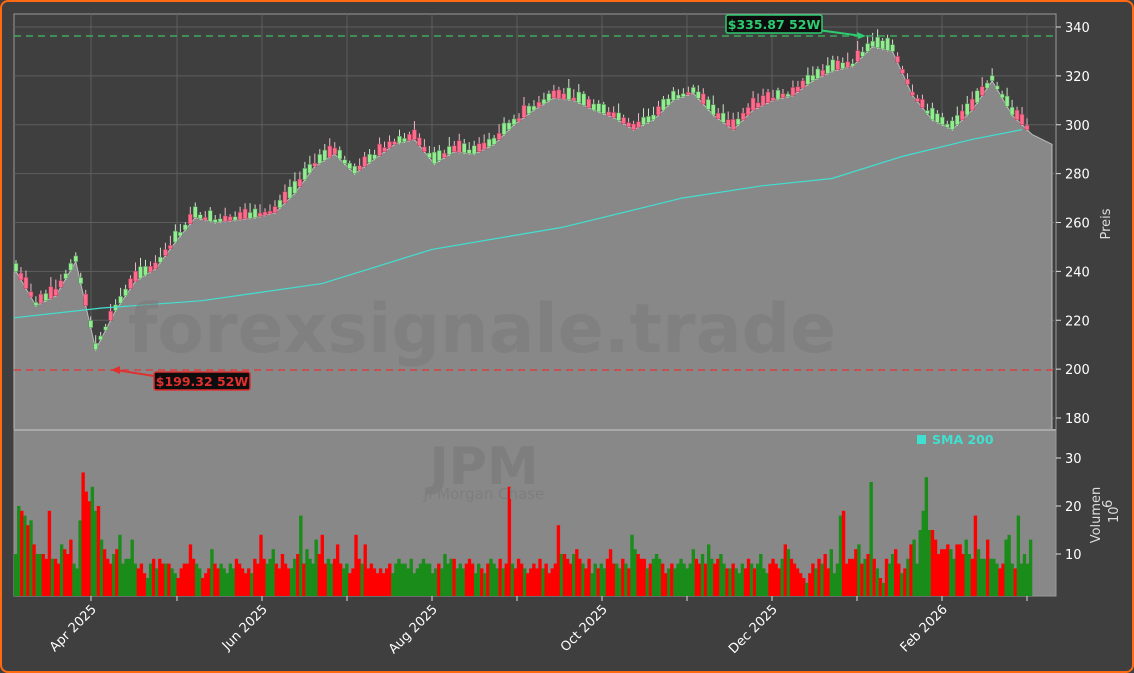 Image resolution: width=1134 pixels, height=673 pixels. I want to click on watermark-text: forexsignale.trade, so click(482, 329).